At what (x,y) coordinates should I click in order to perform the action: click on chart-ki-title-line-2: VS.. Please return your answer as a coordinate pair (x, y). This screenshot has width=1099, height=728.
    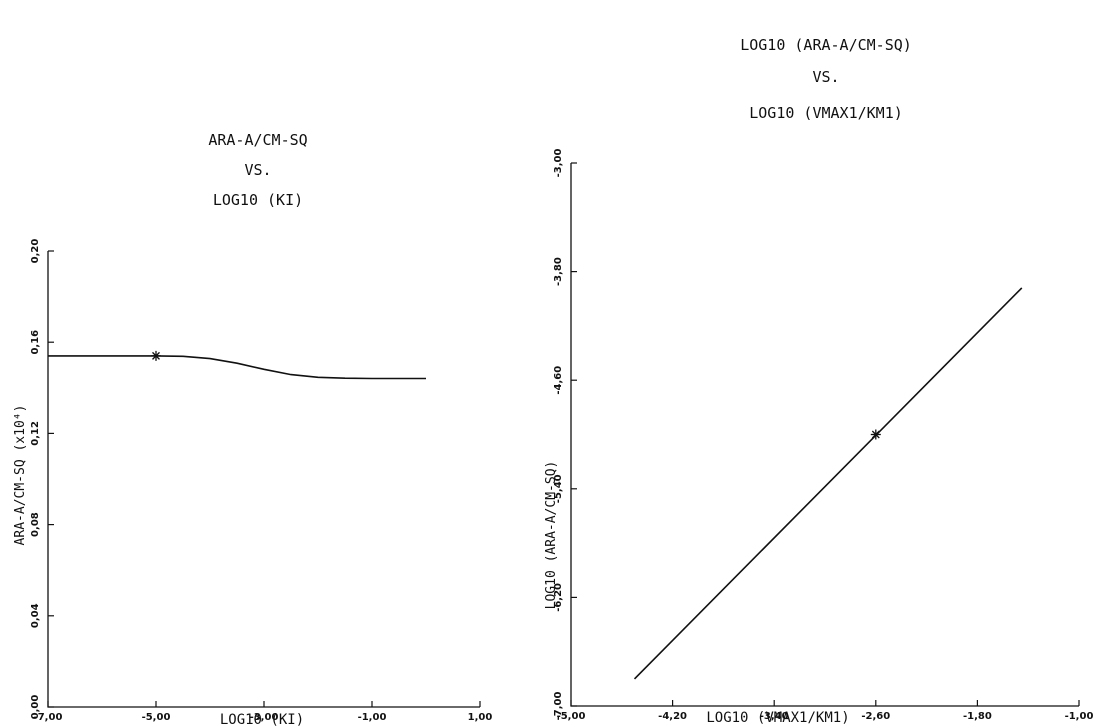
    Looking at the image, I should click on (257, 170).